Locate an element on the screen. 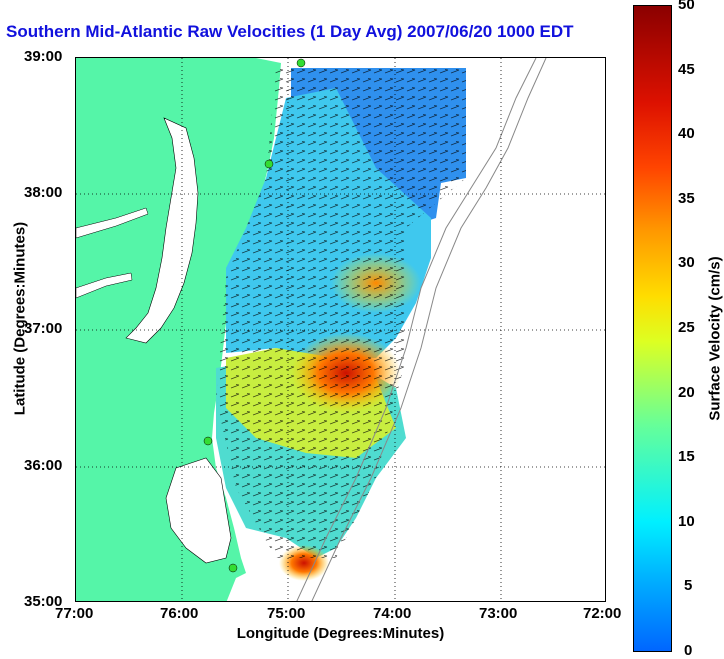  colorbar-tick: 45 is located at coordinates (686, 69).